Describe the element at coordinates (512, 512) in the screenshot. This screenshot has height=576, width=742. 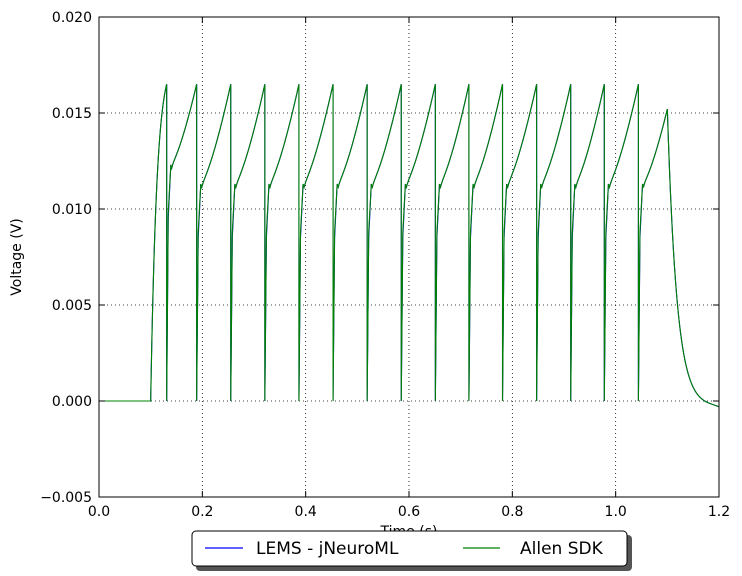
I see `x-tick-label: 0.8` at that location.